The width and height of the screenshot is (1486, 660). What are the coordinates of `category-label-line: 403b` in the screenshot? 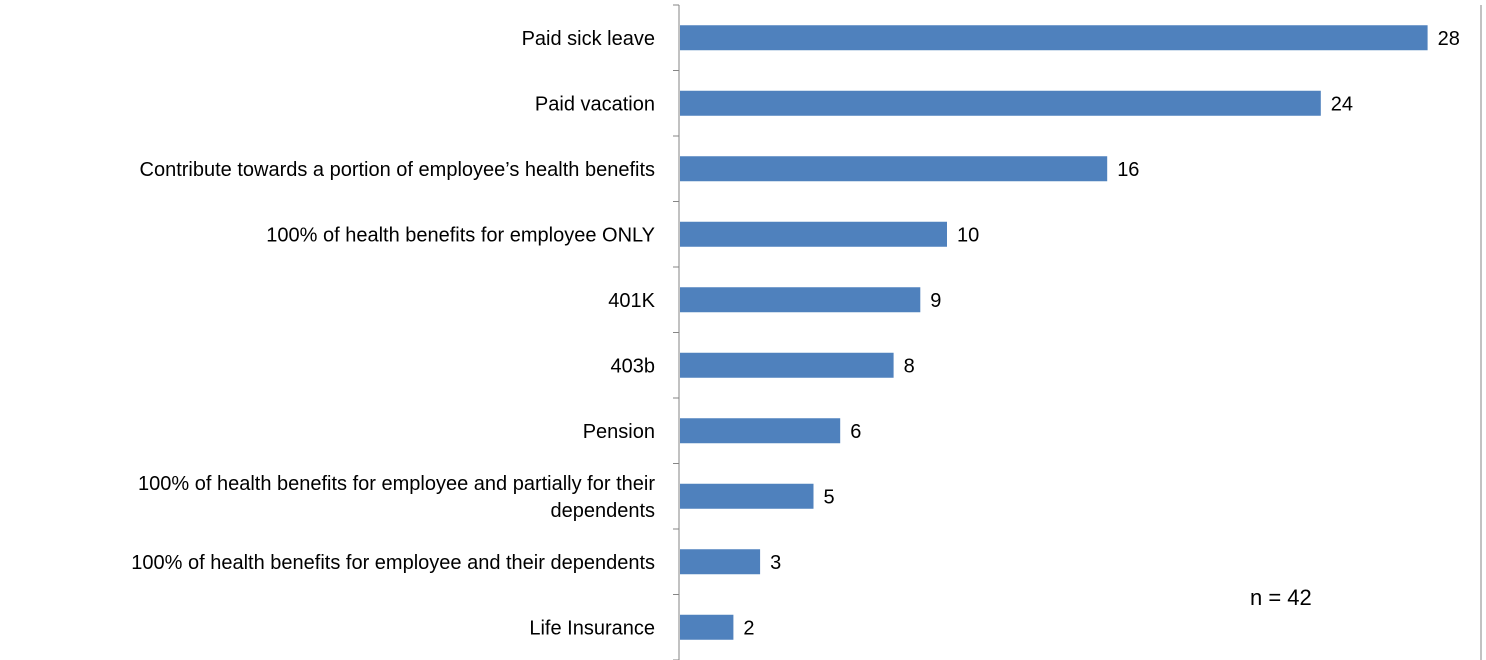 It's located at (633, 366).